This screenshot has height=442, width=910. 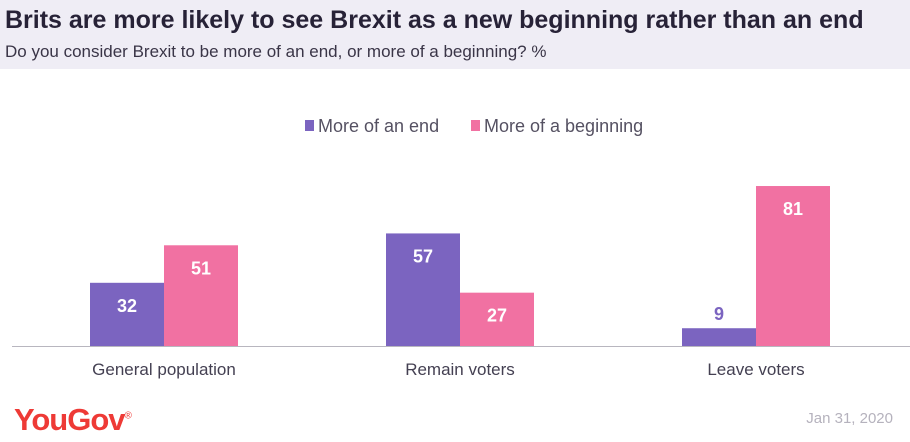 I want to click on legend-label-1: More of an end, so click(x=378, y=126).